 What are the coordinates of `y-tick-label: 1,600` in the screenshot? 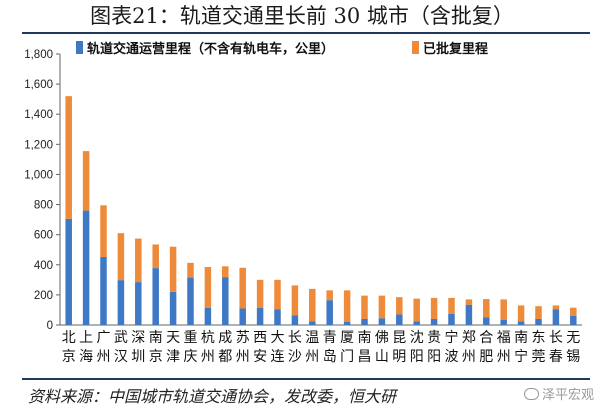 It's located at (38, 85).